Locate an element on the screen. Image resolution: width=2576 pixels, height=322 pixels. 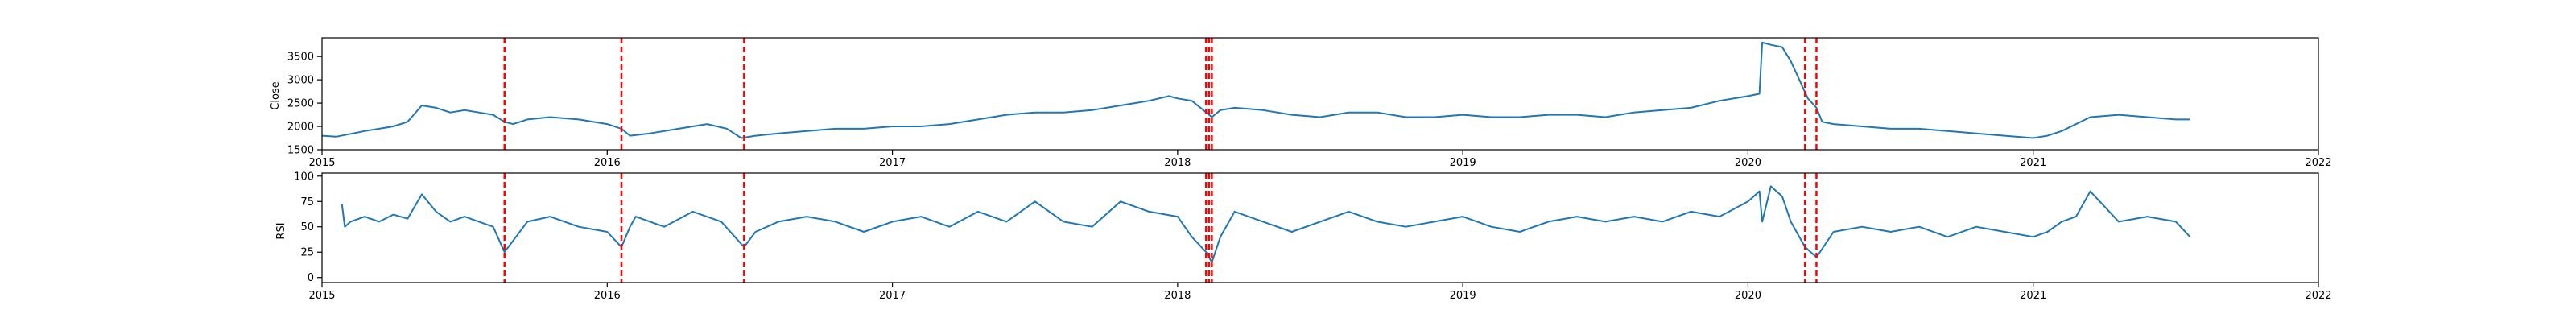
close-y-tick-label-3: 3000 is located at coordinates (300, 81).